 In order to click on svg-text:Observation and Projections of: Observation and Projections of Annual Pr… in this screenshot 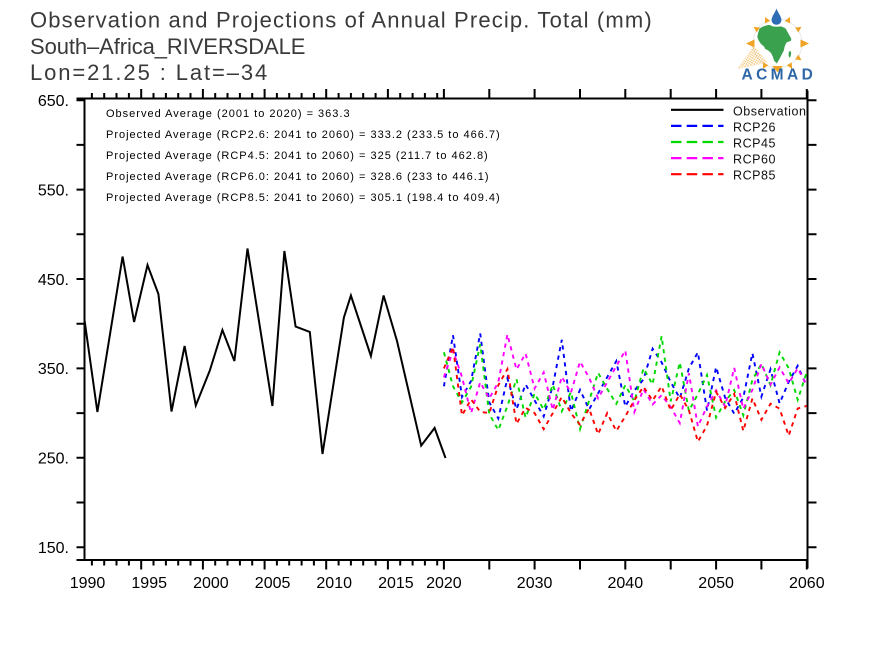, I will do `click(341, 20)`.